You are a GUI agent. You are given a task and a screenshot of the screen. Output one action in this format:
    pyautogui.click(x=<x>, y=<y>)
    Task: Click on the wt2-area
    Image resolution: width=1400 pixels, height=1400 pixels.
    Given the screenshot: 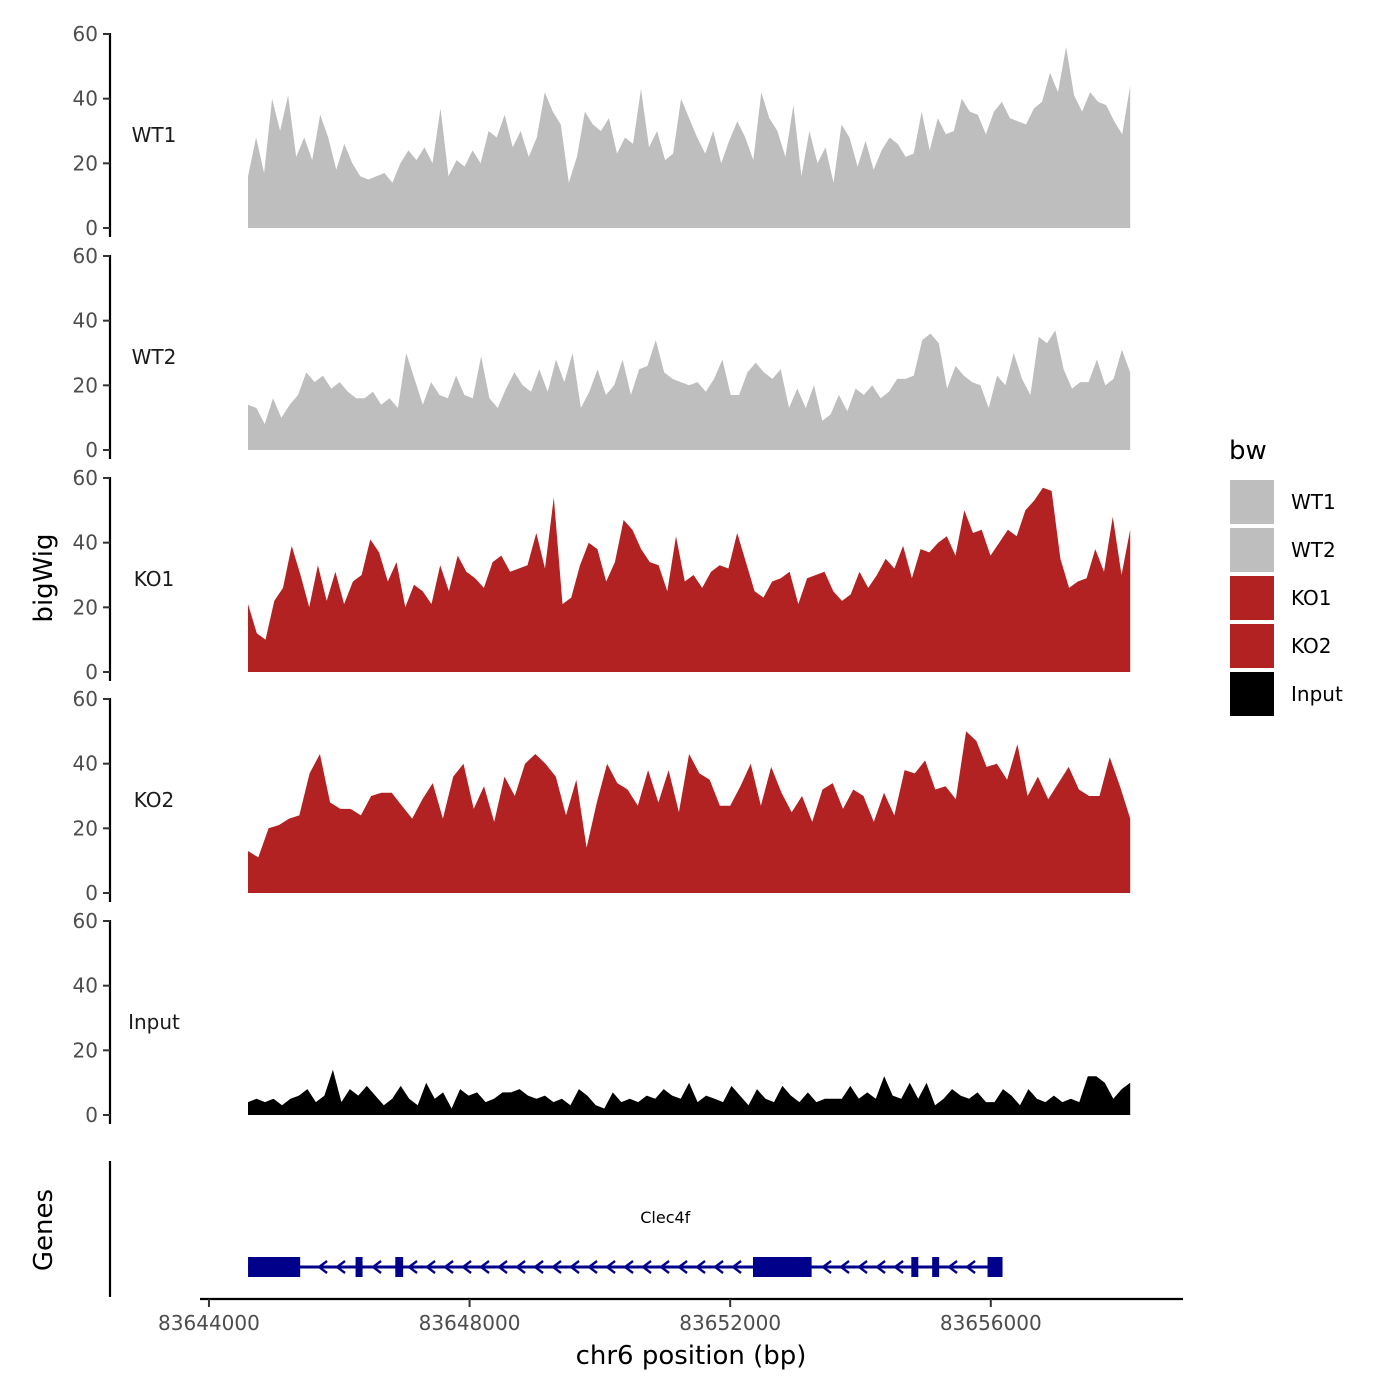 What is the action you would take?
    pyautogui.click(x=689, y=390)
    